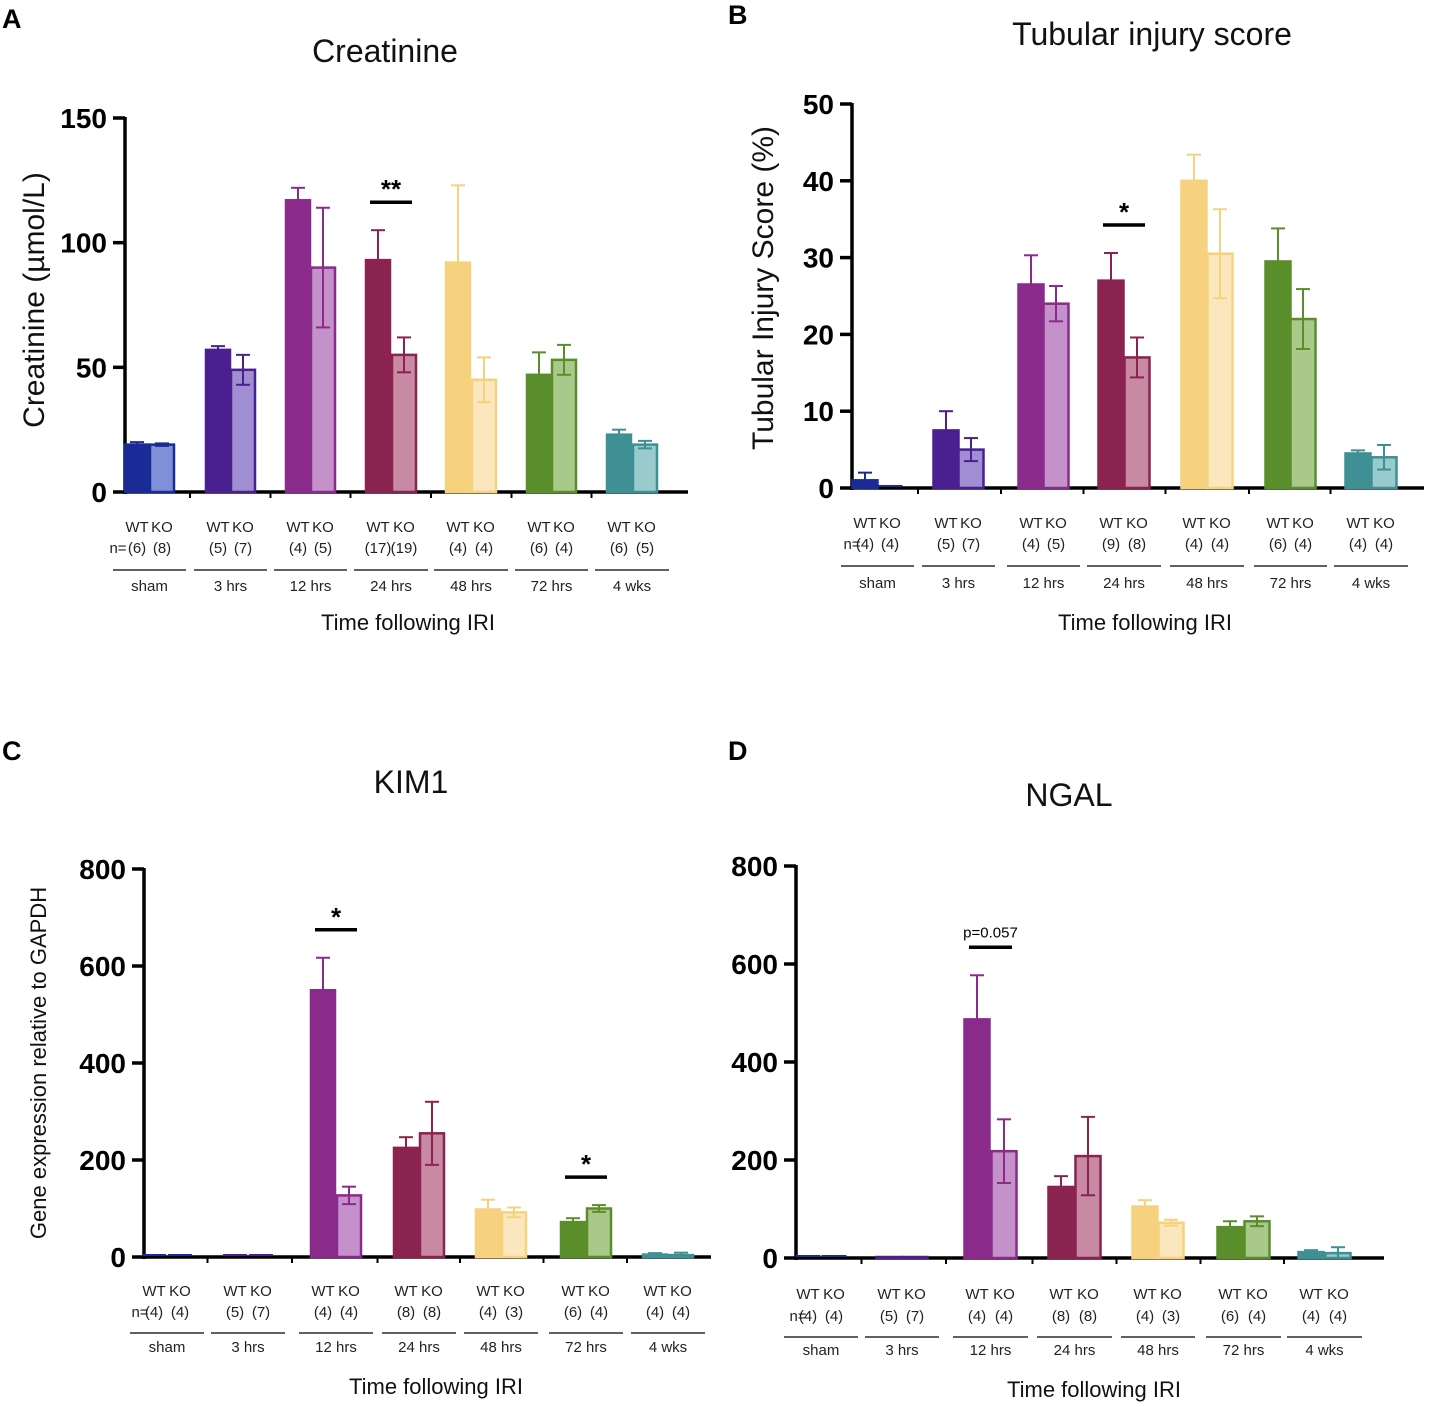 The width and height of the screenshot is (1430, 1407). I want to click on n-prefix: n=, so click(851, 544).